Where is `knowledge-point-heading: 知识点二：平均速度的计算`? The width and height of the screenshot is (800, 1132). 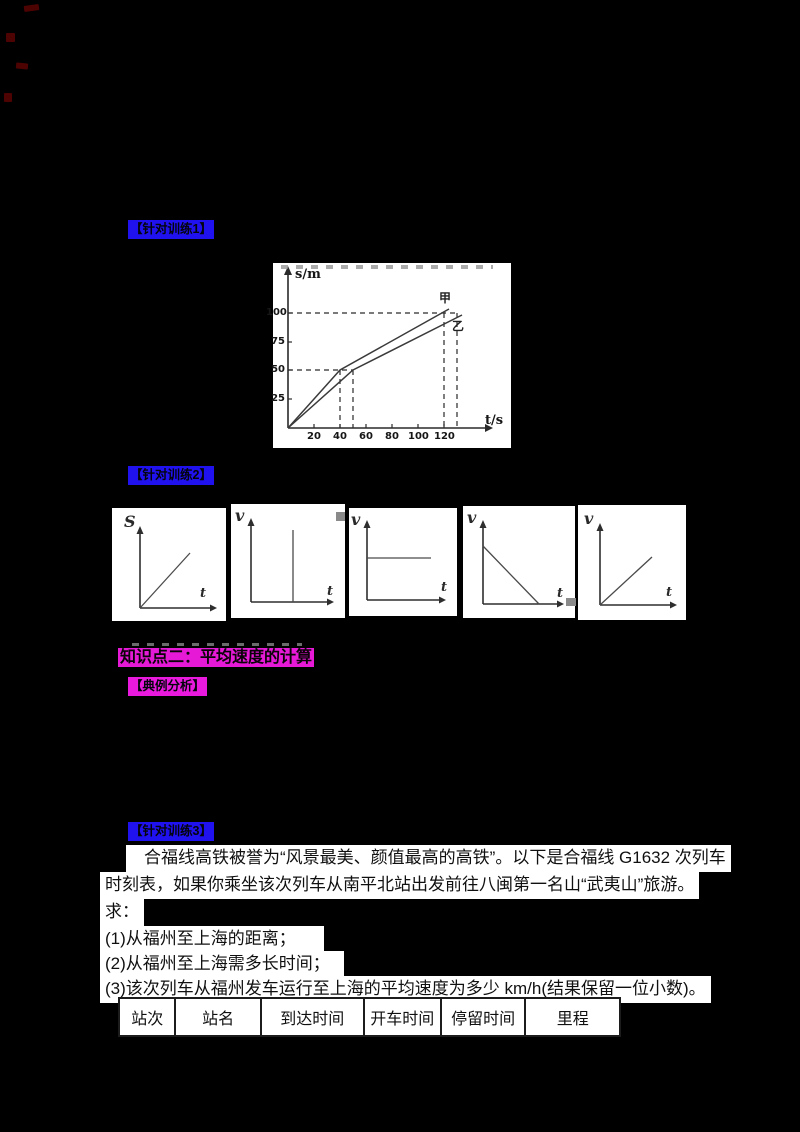 knowledge-point-heading: 知识点二：平均速度的计算 is located at coordinates (216, 657).